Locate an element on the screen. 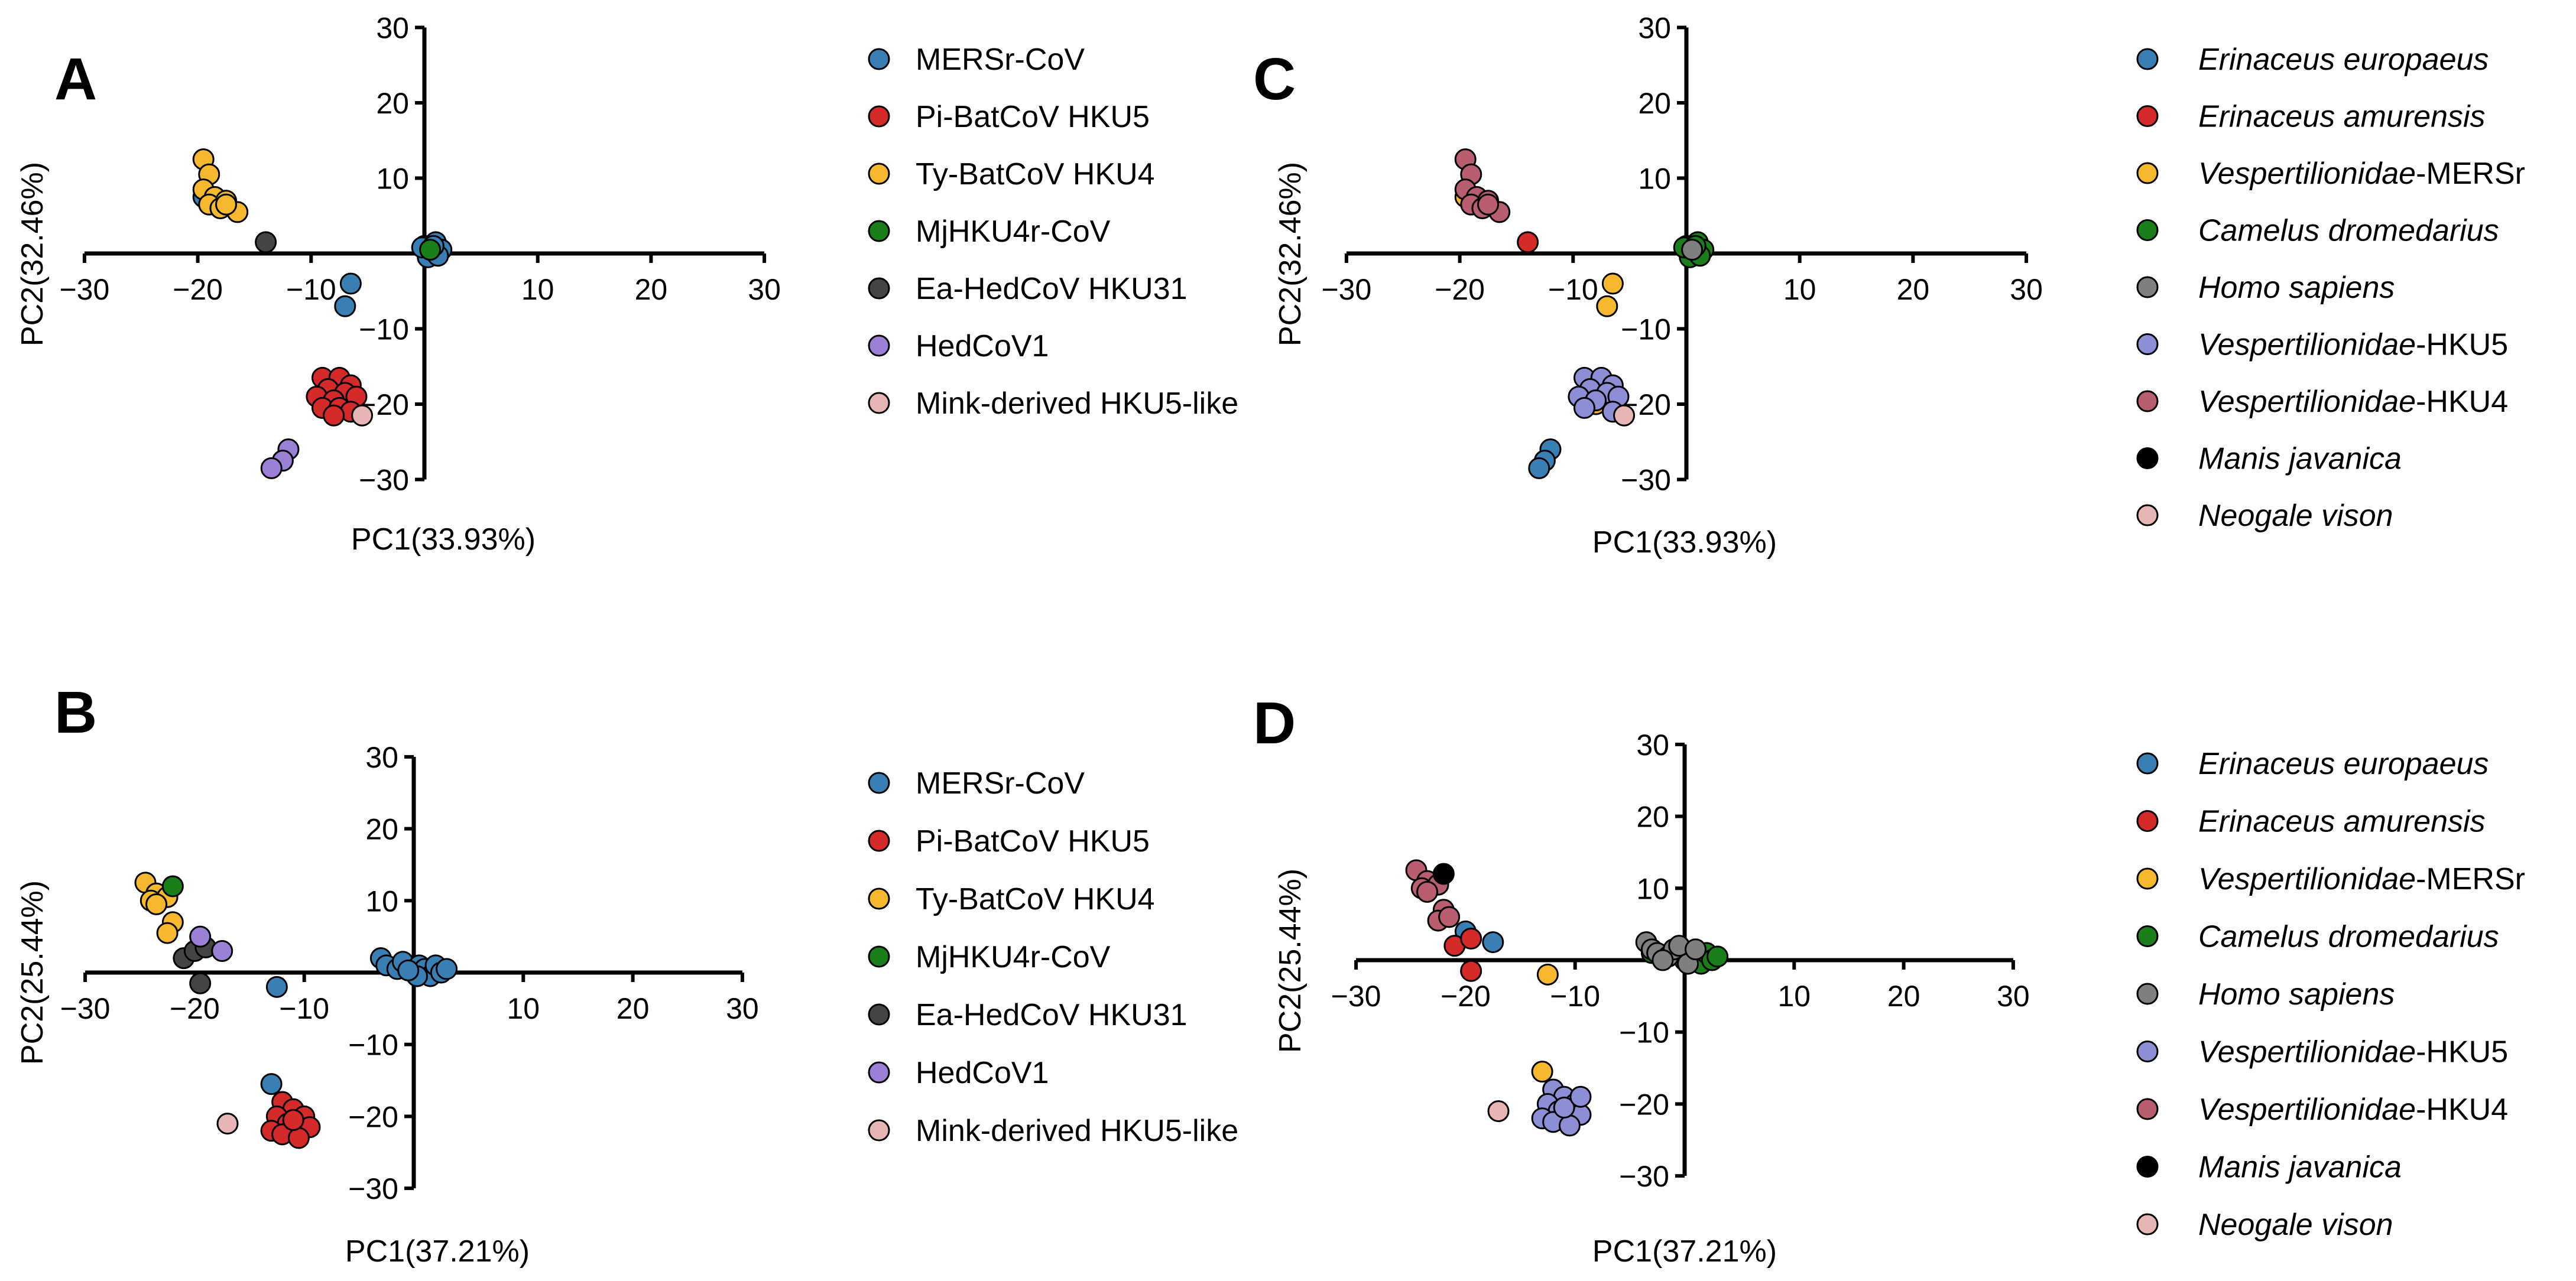 The height and width of the screenshot is (1281, 2576). legend-label-italic: Erinaceus europaeus is located at coordinates (2343, 764).